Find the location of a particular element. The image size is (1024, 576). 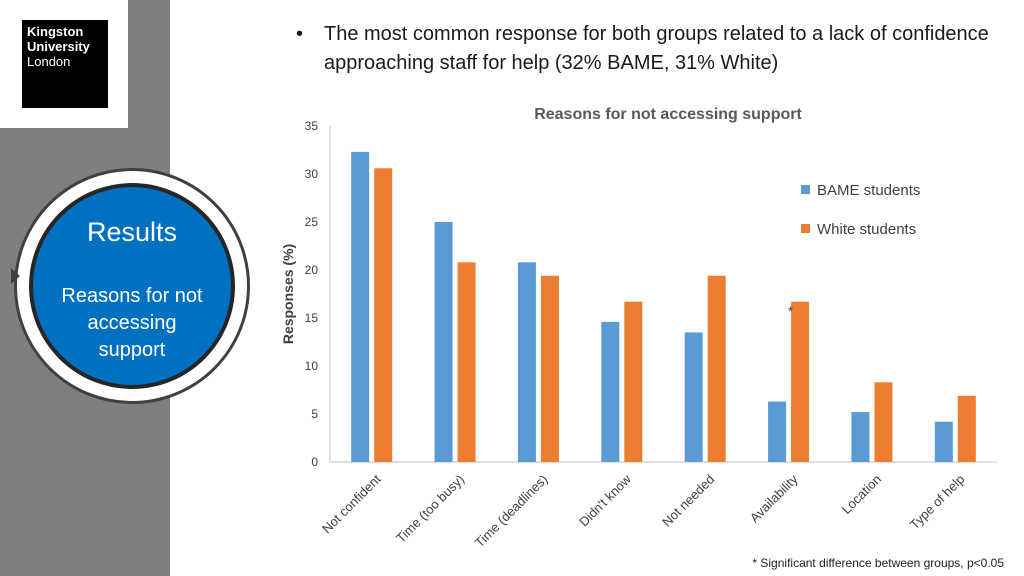

kingston-university-logo: Kingston University London is located at coordinates (65, 64).